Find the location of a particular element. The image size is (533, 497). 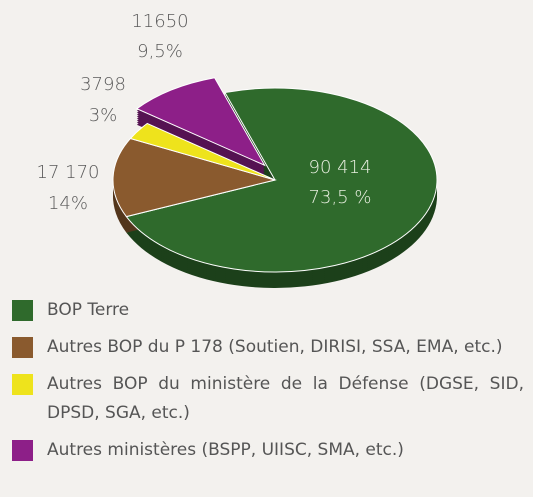

value-label: 11650 is located at coordinates (159, 21).